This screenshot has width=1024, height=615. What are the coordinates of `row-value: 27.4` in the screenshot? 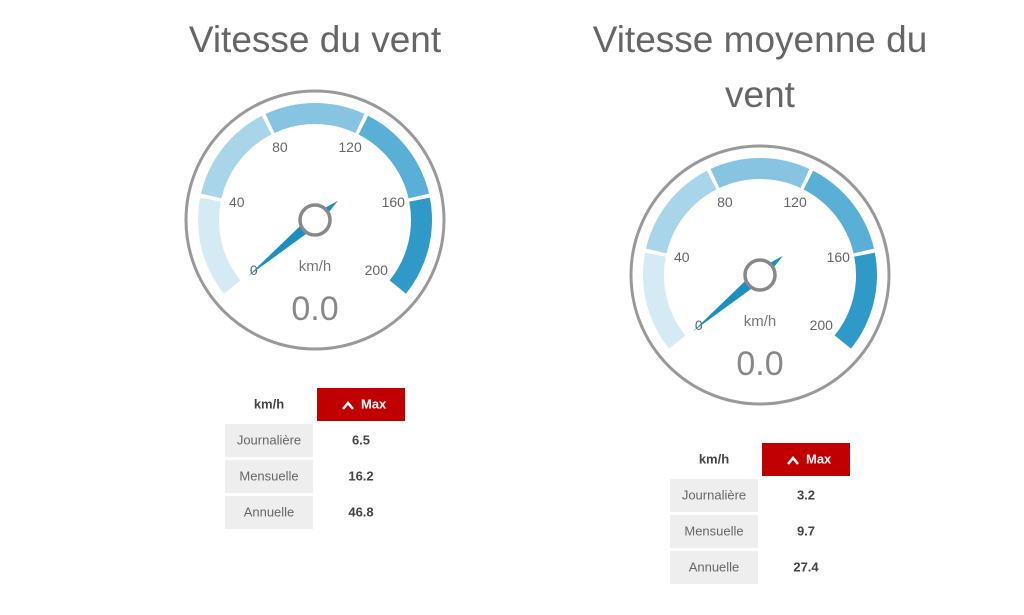 It's located at (806, 566).